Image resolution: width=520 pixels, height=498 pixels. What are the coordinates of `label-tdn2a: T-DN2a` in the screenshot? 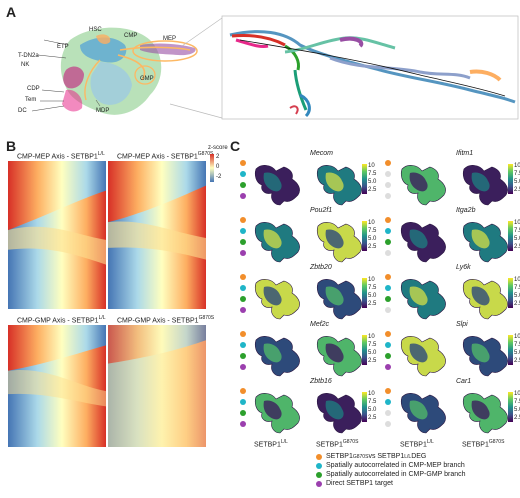 It's located at (28, 56).